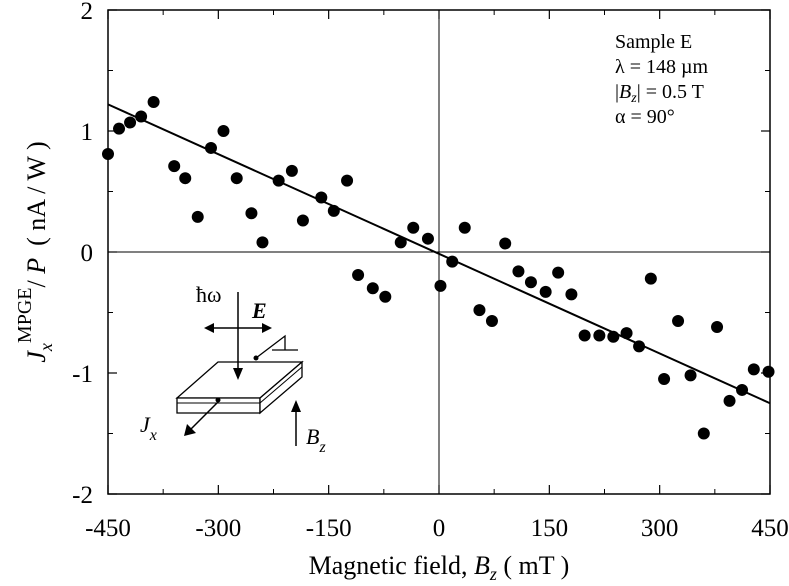 The image size is (789, 586). I want to click on inset-label-jx: Jx, so click(148, 428).